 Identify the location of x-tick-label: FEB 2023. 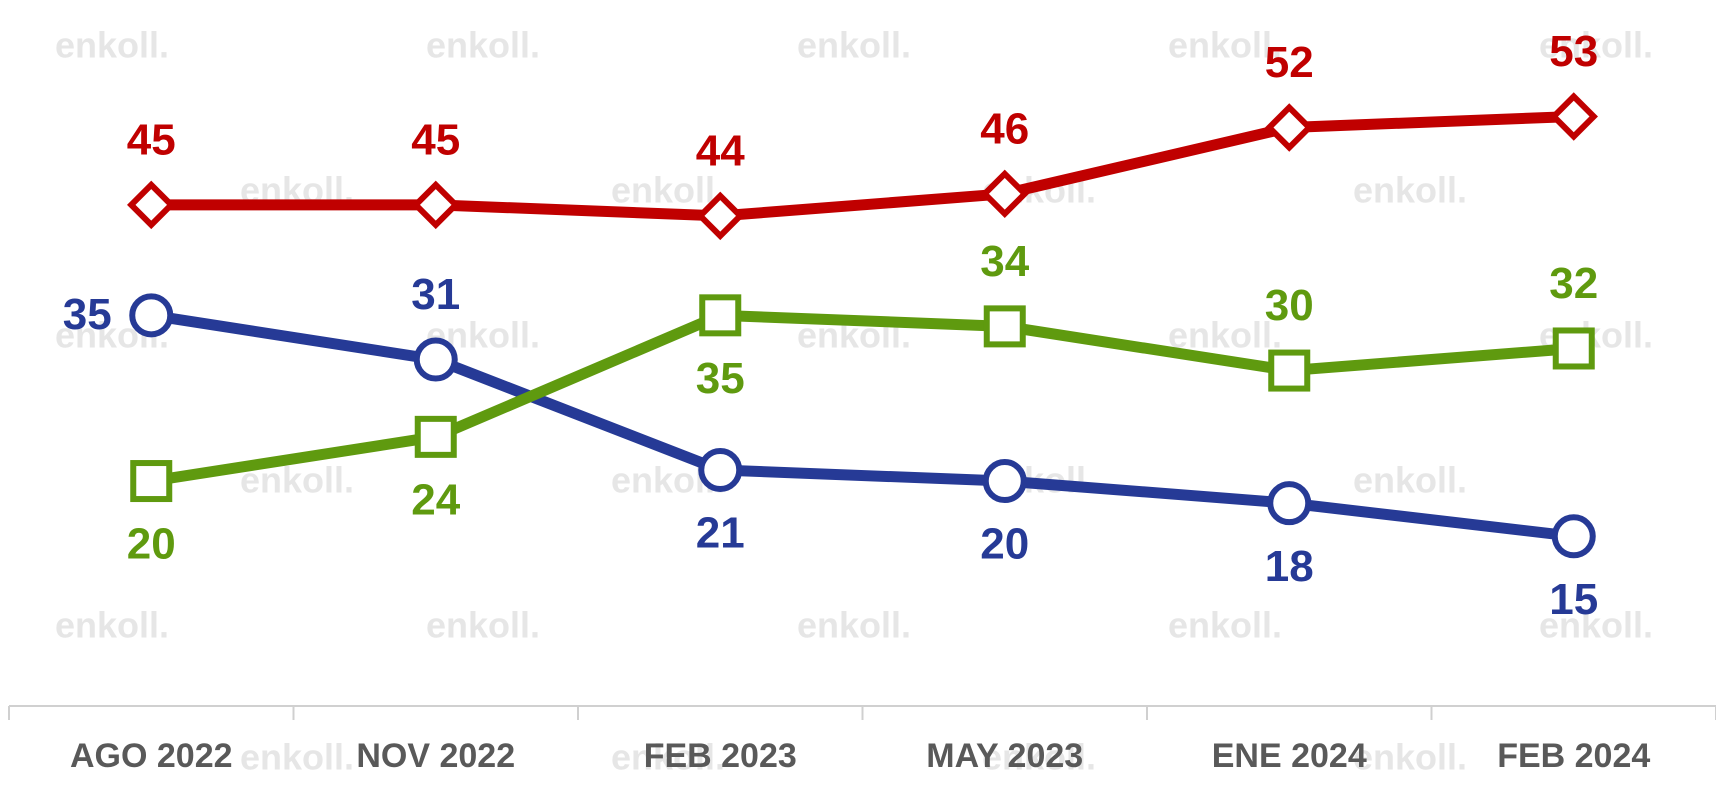
(720, 756).